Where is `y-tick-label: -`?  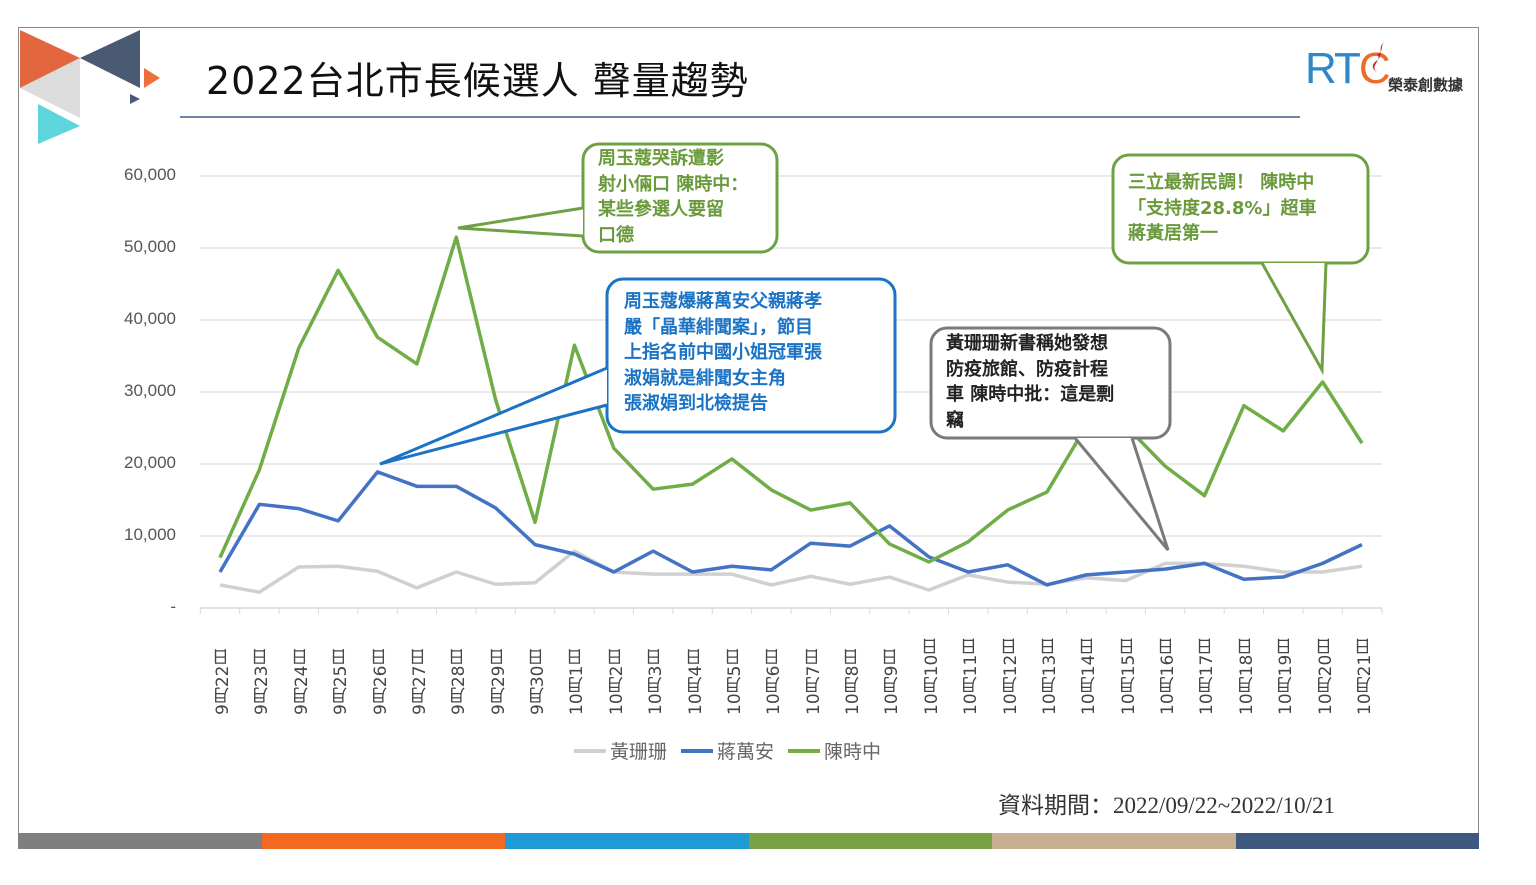 y-tick-label: - is located at coordinates (173, 606).